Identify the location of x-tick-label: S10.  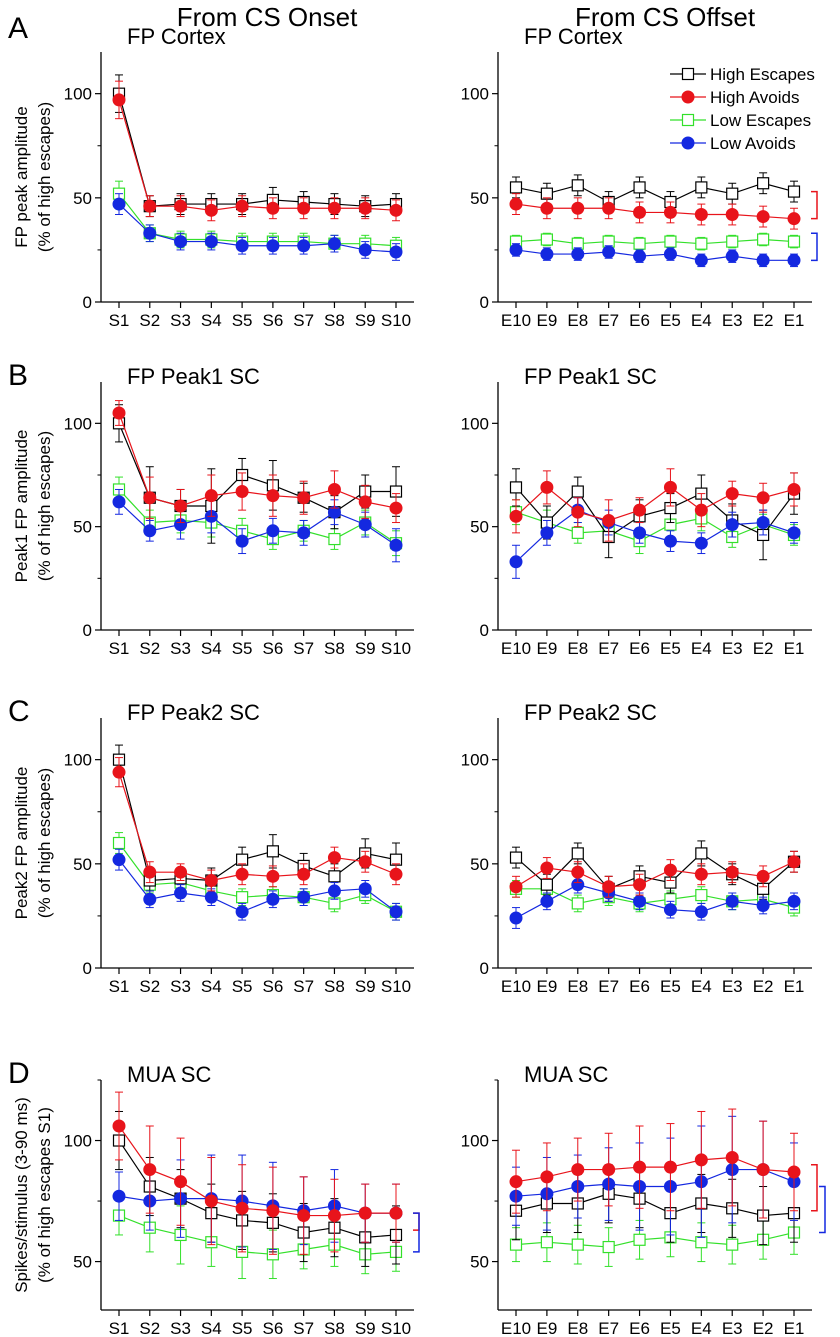
(396, 1328).